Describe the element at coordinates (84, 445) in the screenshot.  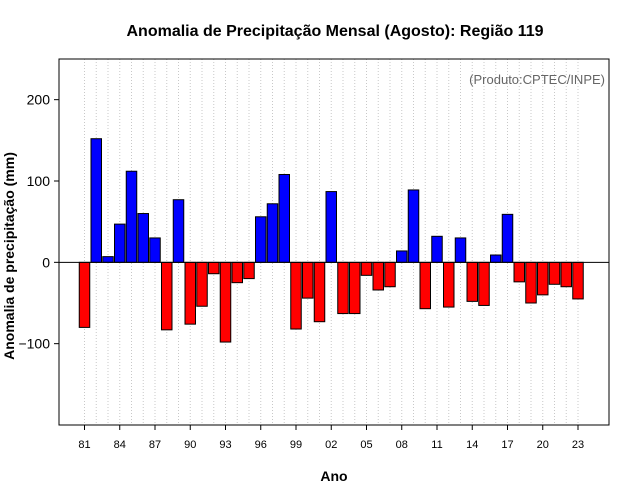
I see `x-tick-label: 81` at that location.